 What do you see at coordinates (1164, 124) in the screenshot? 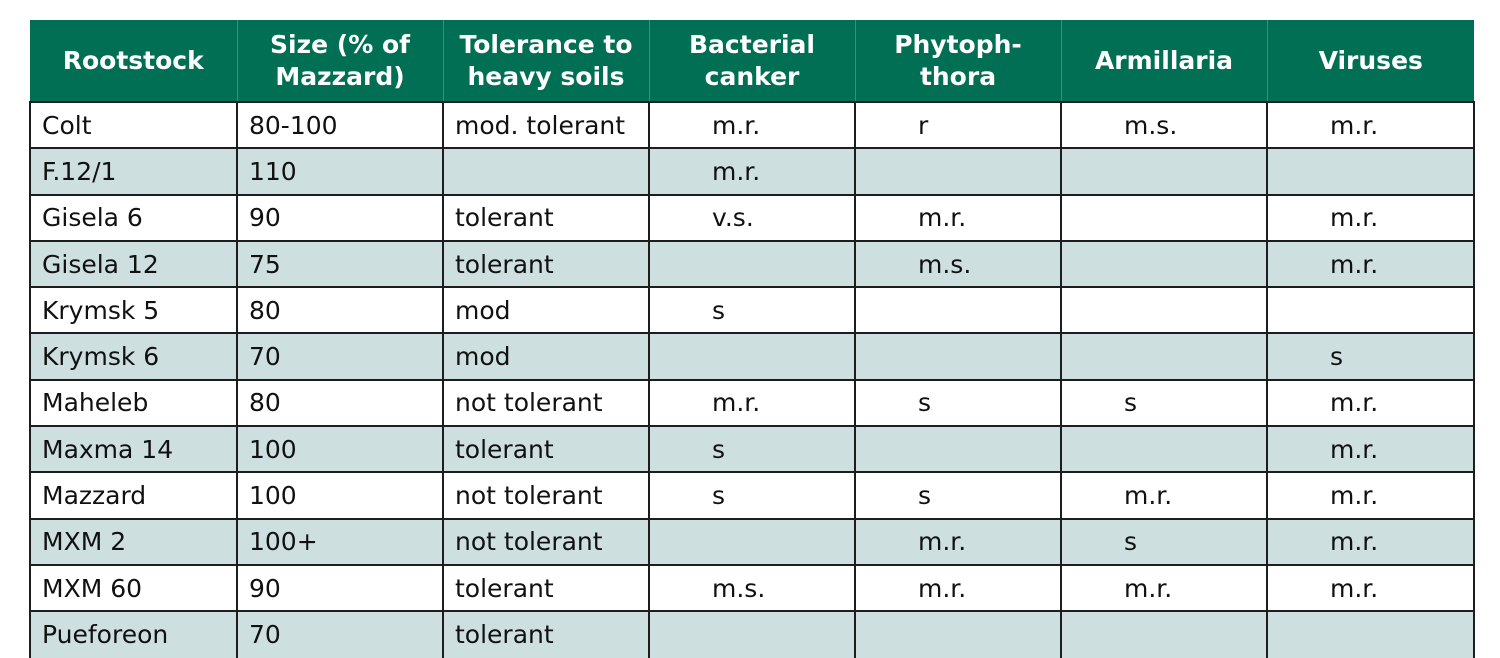
I see `cell-armillaria: m.s.` at bounding box center [1164, 124].